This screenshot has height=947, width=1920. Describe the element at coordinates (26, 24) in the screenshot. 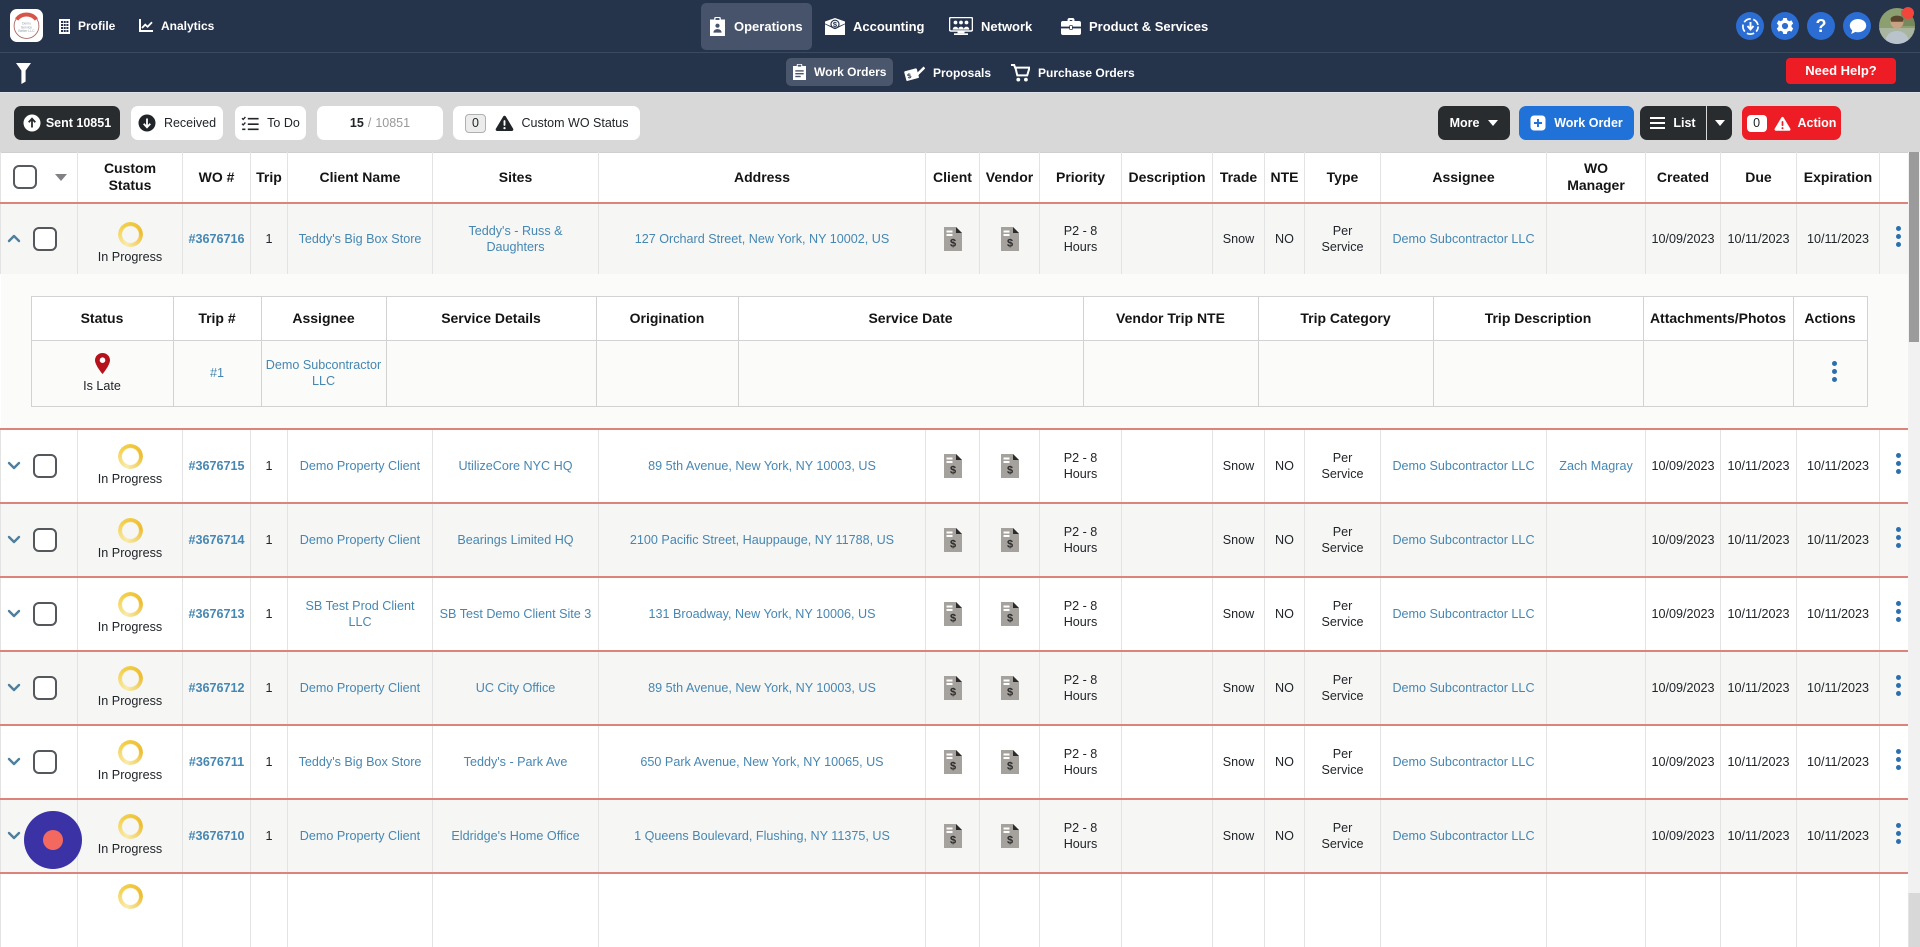

I see `svg-text: Demo` at that location.